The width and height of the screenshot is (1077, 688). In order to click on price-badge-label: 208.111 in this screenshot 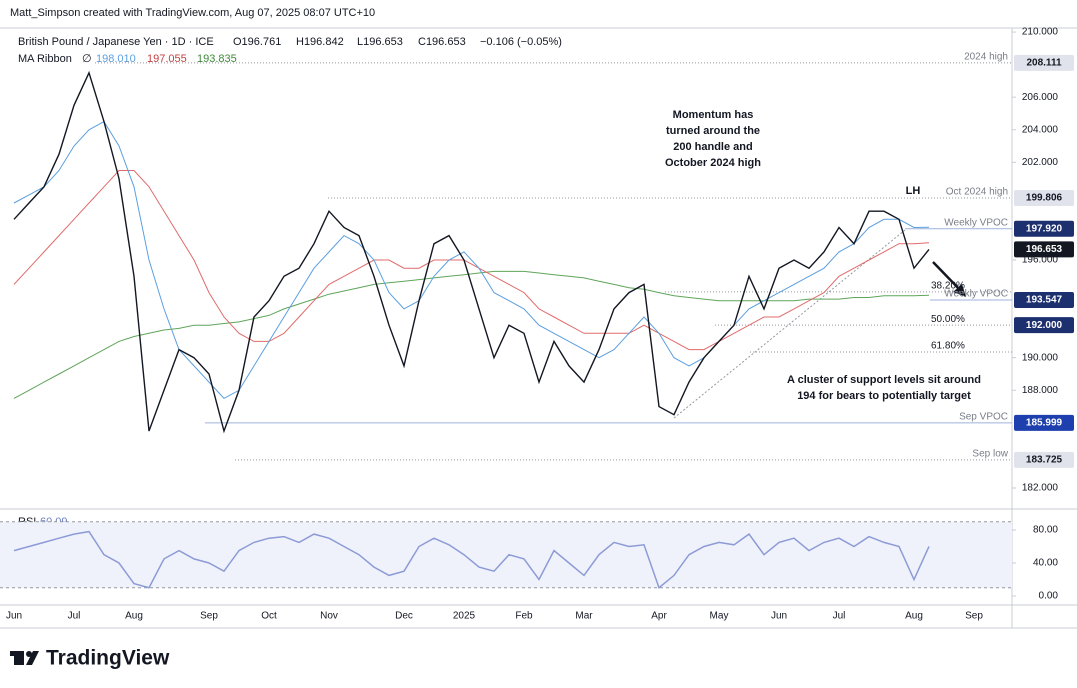, I will do `click(1043, 62)`.